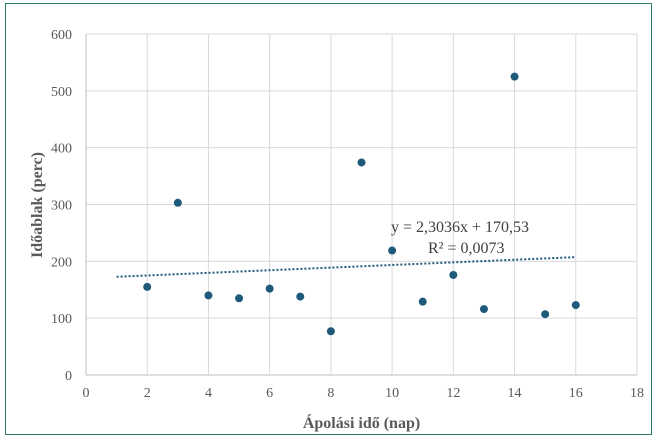 The height and width of the screenshot is (441, 659). Describe the element at coordinates (364, 393) in the screenshot. I see `x-tick-labels: 0 2 4 6 8 10 12 14 16 18` at that location.